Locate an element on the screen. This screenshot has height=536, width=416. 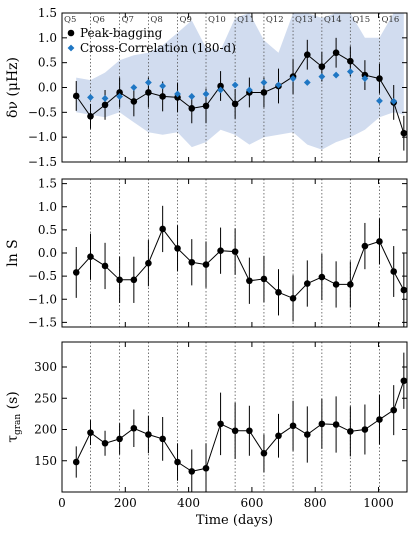
quarter-label: Q13 is located at coordinates (304, 20).